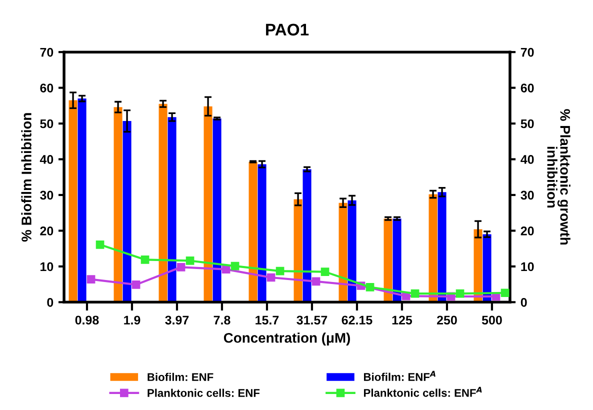 Image resolution: width=593 pixels, height=410 pixels. What do you see at coordinates (267, 320) in the screenshot?
I see `x-tick-label: 15.7` at bounding box center [267, 320].